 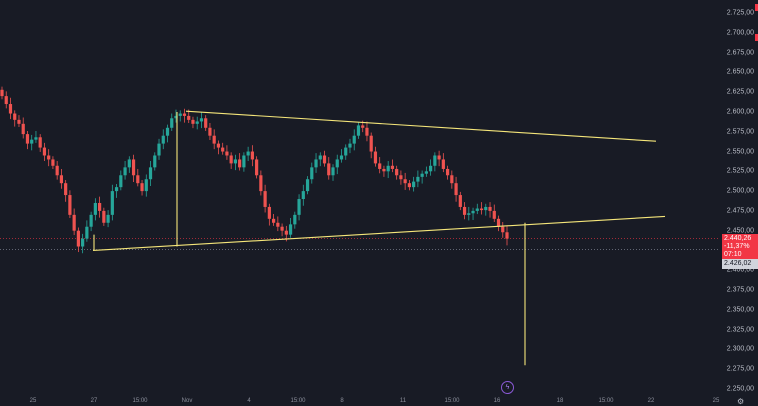 What do you see at coordinates (740, 290) in the screenshot?
I see `y-tick-label: 2.375,00` at bounding box center [740, 290].